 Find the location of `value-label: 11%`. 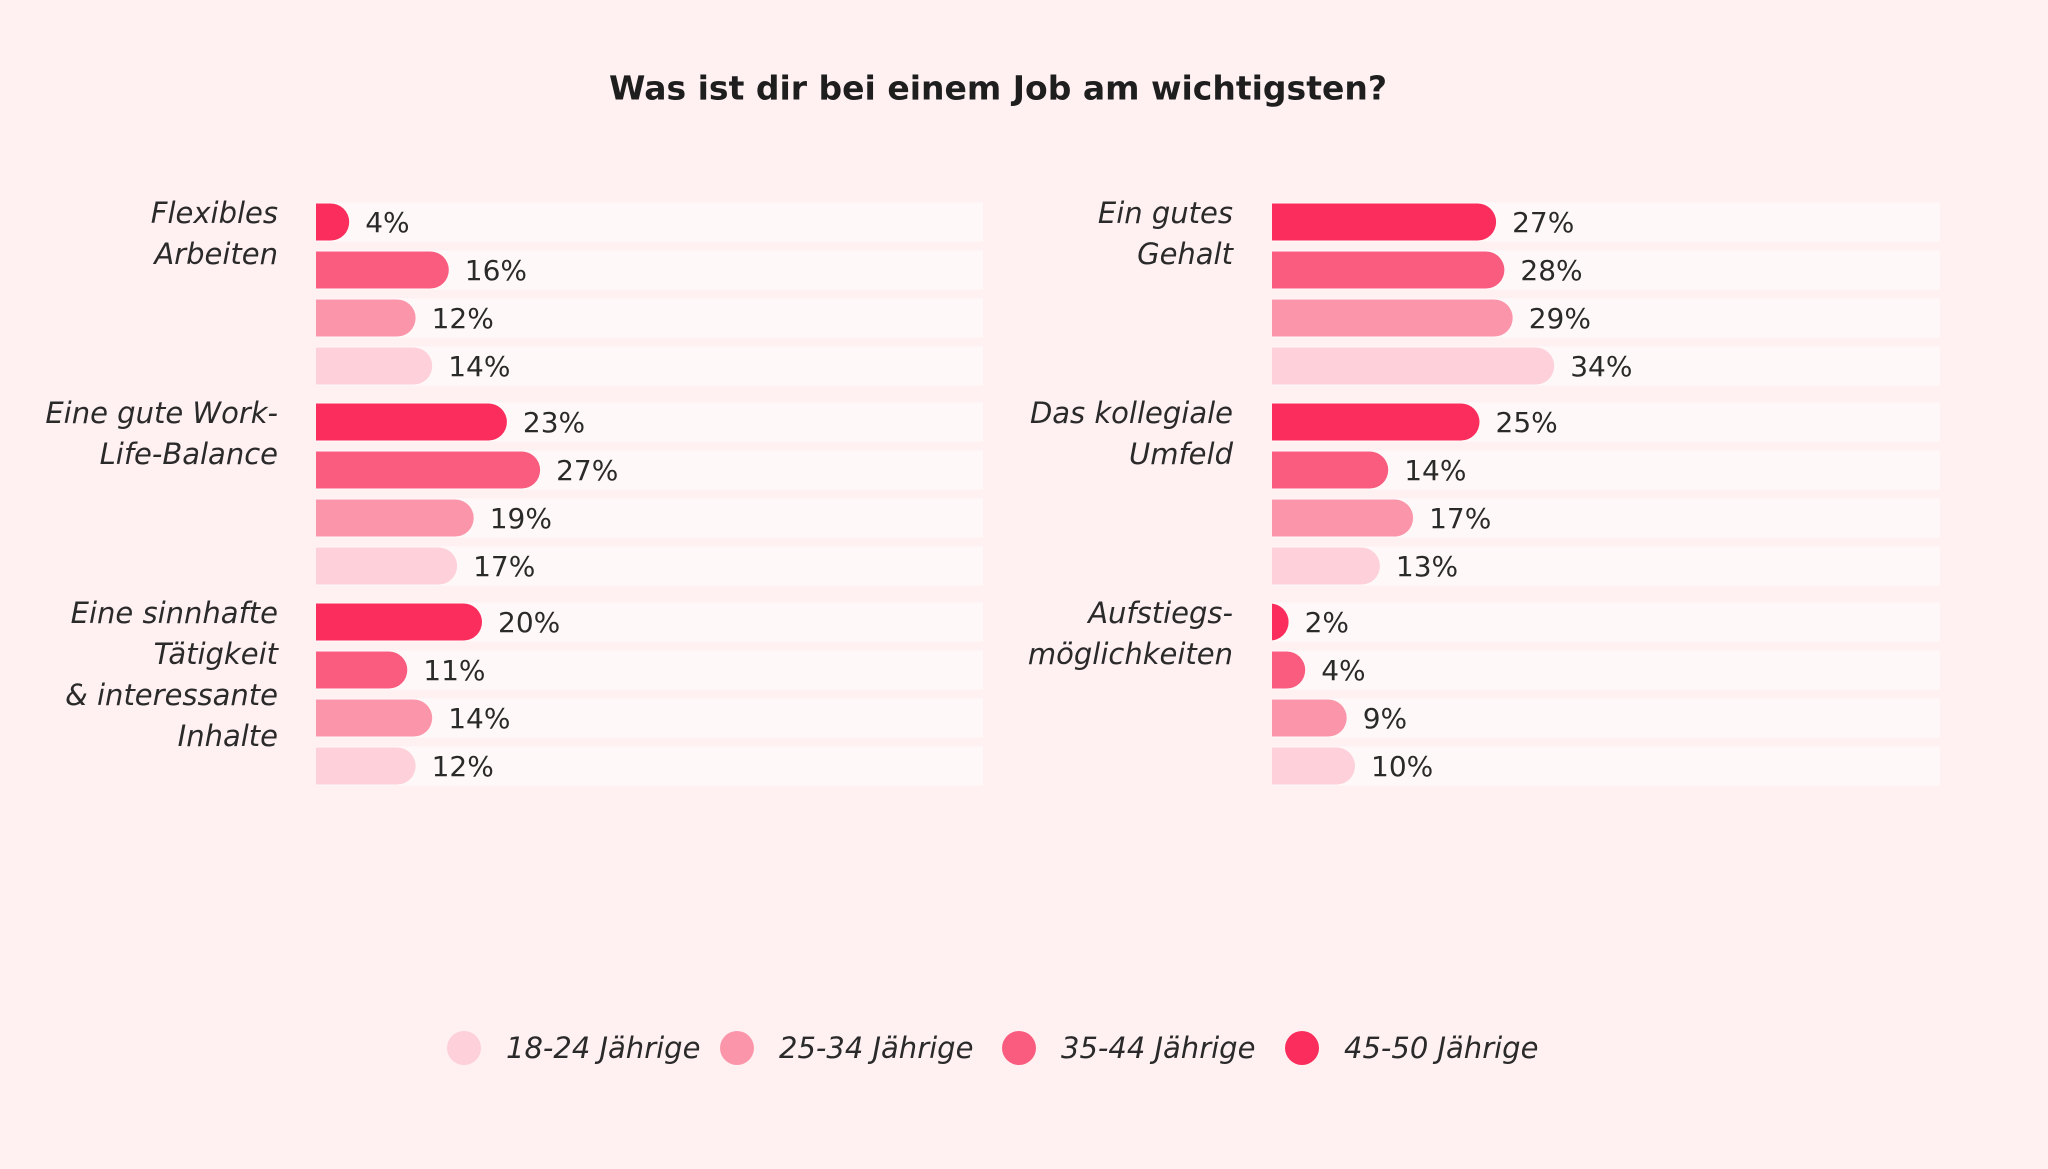

value-label: 11% is located at coordinates (454, 670).